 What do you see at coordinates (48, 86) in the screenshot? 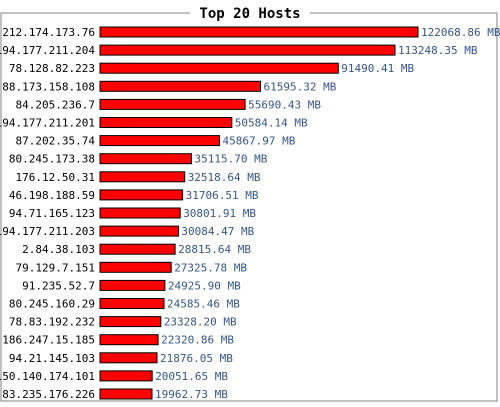
I see `category-label: 88.173.158.108` at bounding box center [48, 86].